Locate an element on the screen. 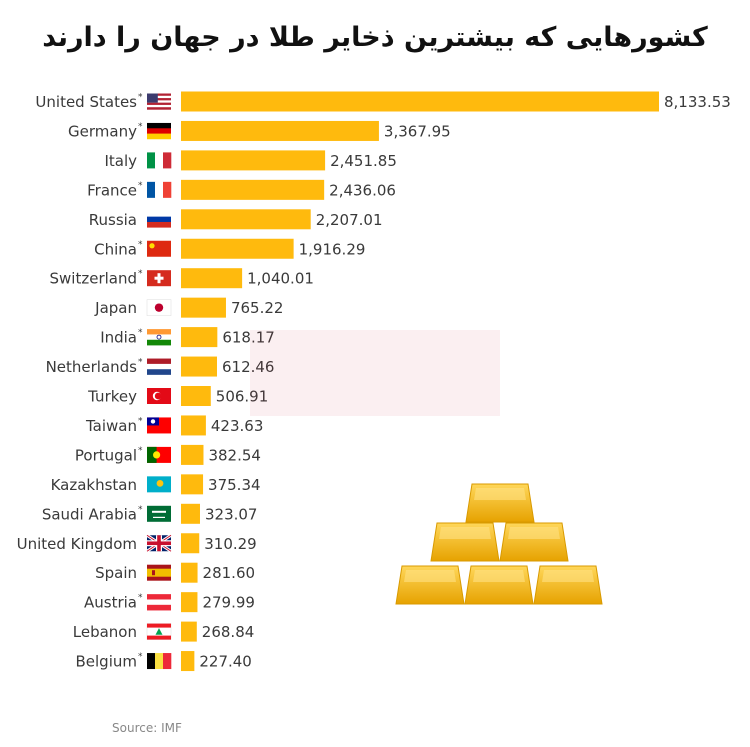 This screenshot has width=750, height=747. category-label: Netherlands is located at coordinates (92, 367).